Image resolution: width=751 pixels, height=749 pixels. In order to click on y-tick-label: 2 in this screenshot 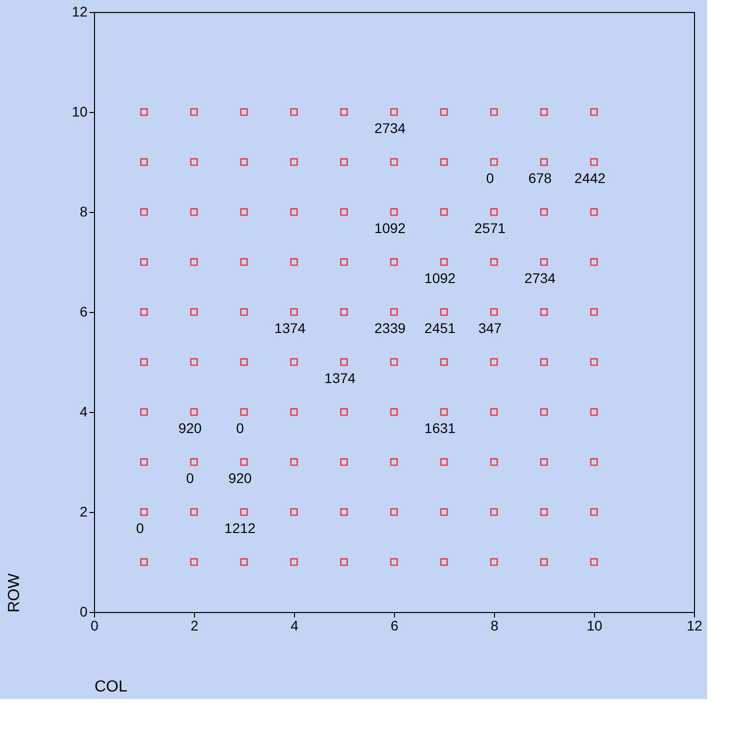, I will do `click(84, 512)`.